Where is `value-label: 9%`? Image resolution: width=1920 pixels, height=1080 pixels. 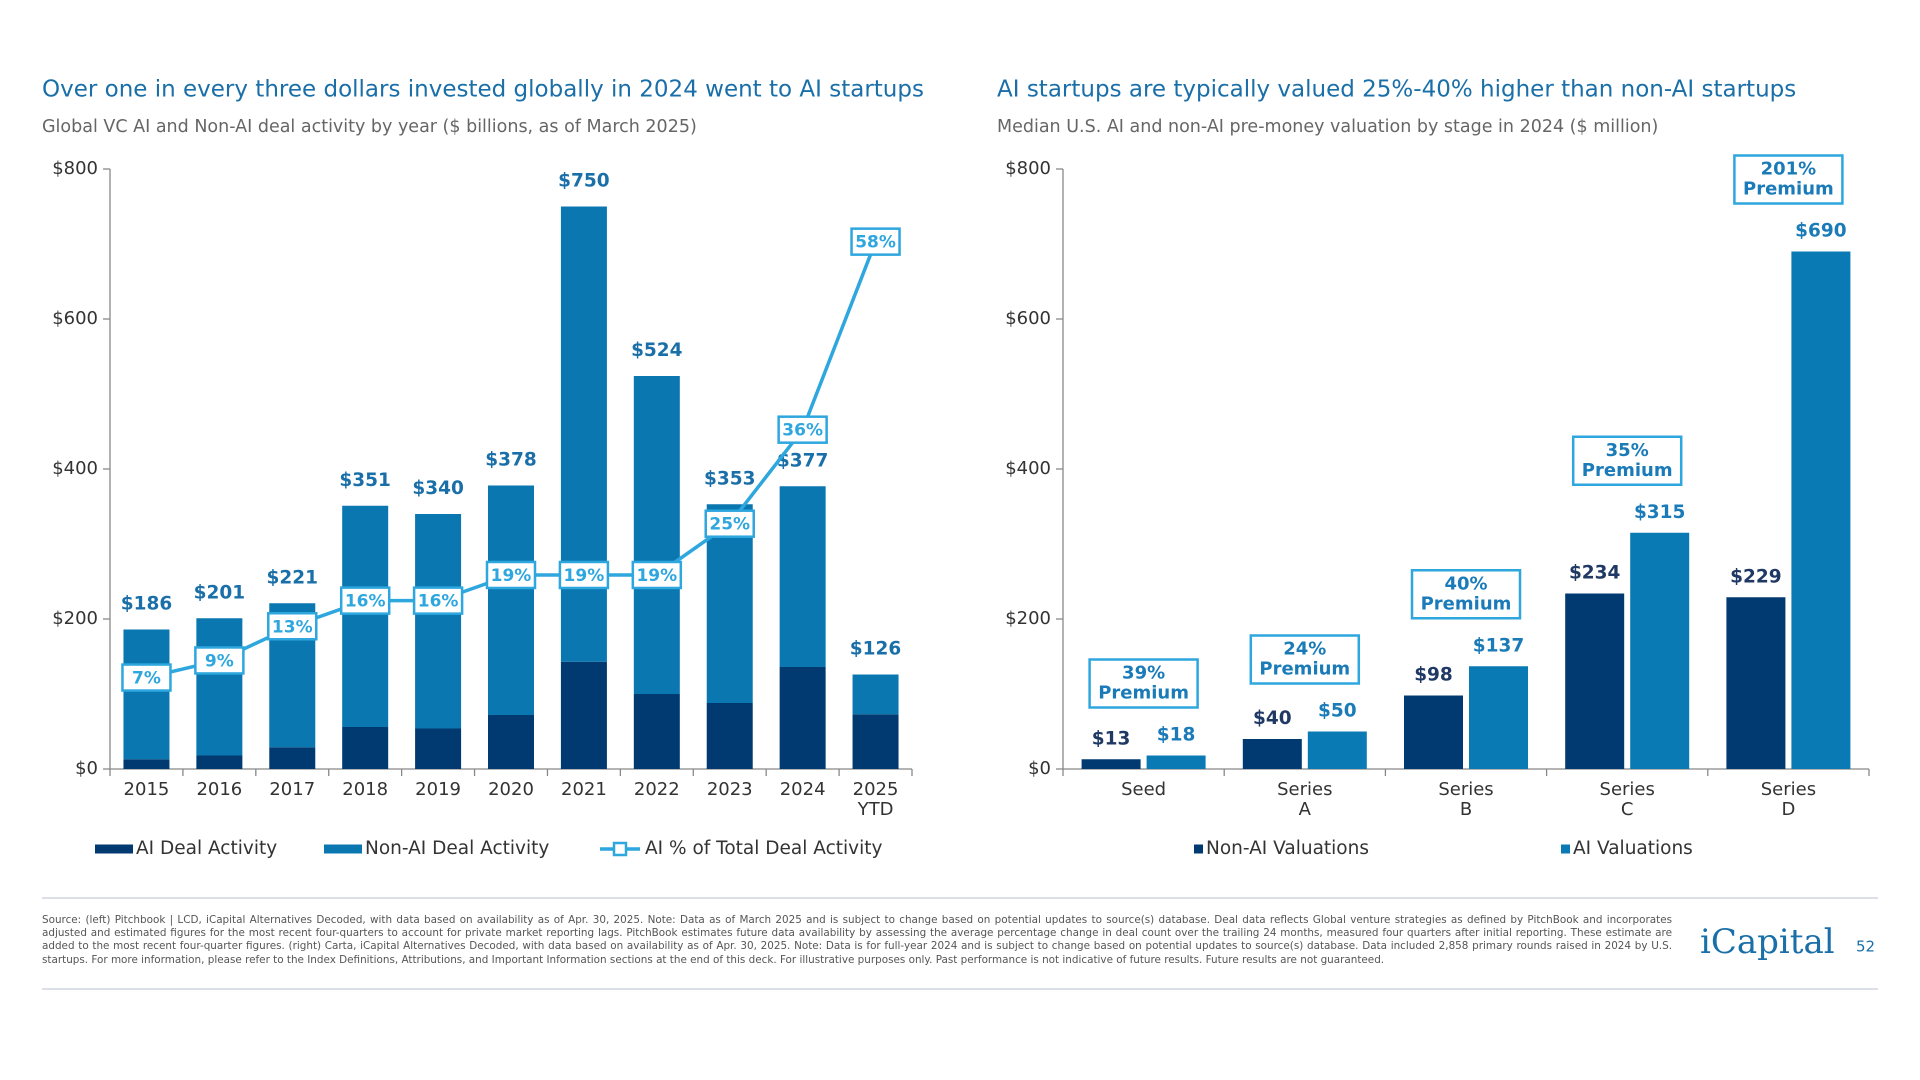
value-label: 9% is located at coordinates (219, 661).